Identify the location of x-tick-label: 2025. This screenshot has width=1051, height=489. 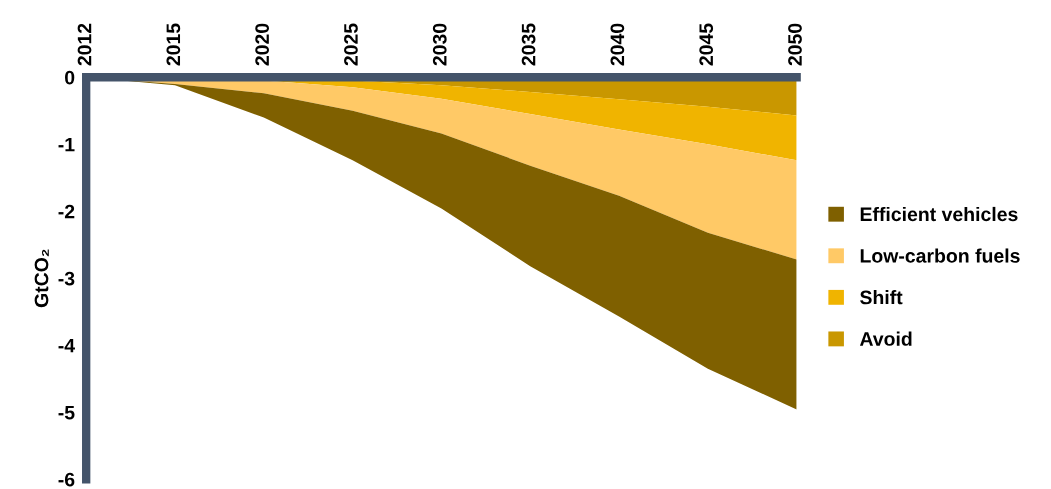
(351, 44).